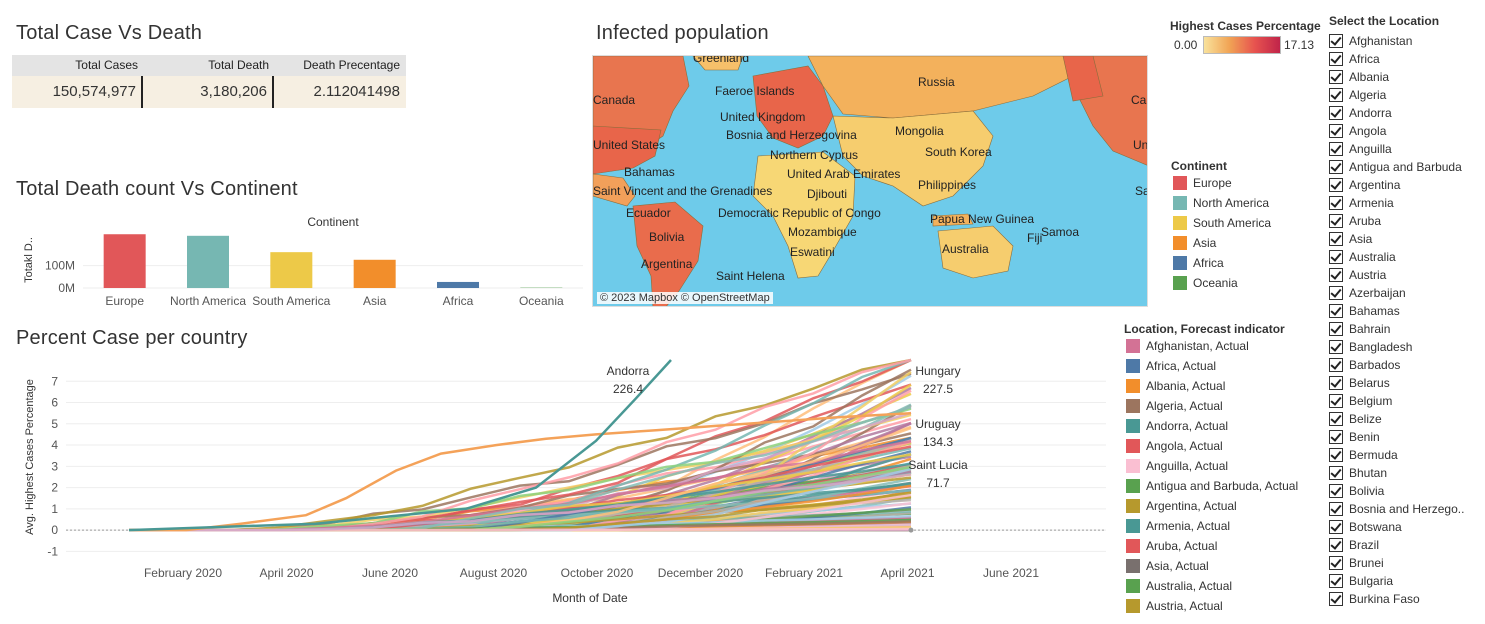  What do you see at coordinates (1171, 546) in the screenshot?
I see `legend-forecast-item-aruba-actual: Aruba, Actual` at bounding box center [1171, 546].